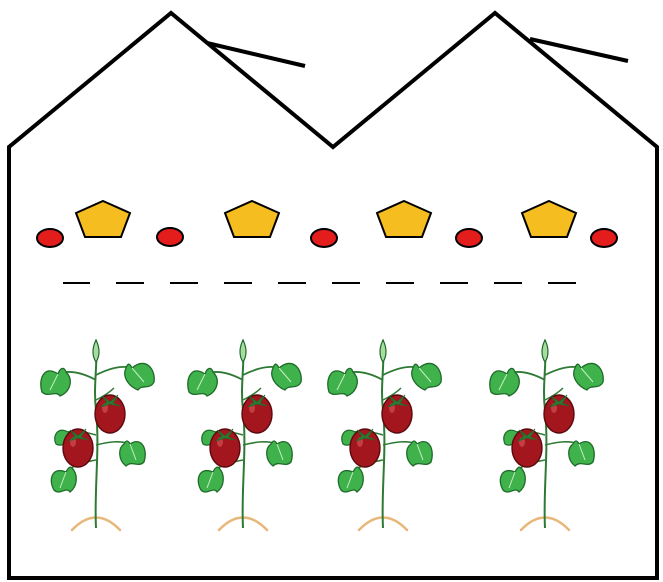  What do you see at coordinates (579, 50) in the screenshot?
I see `roof-vent-right` at bounding box center [579, 50].